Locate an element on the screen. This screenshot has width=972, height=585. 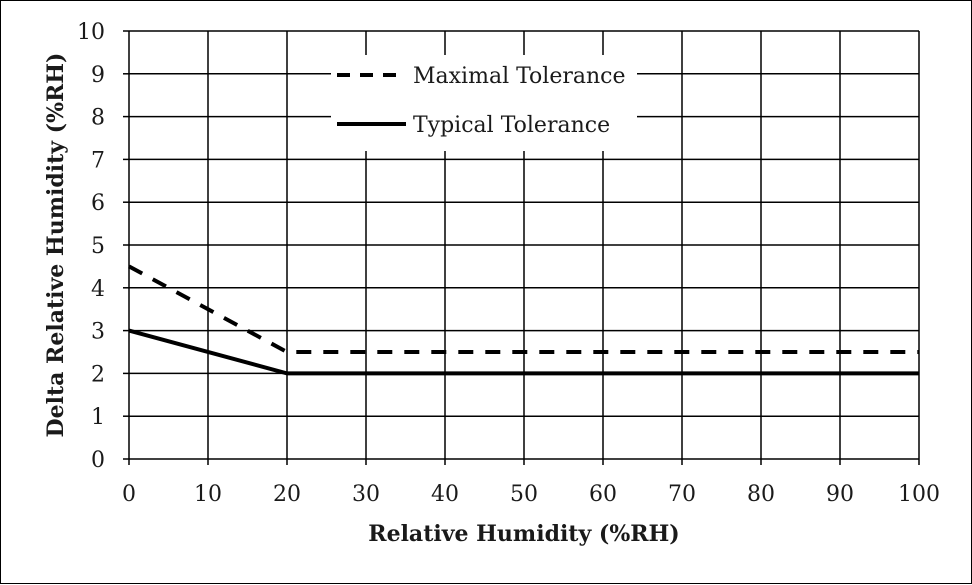
y-tick-label: 10 is located at coordinates (91, 32).